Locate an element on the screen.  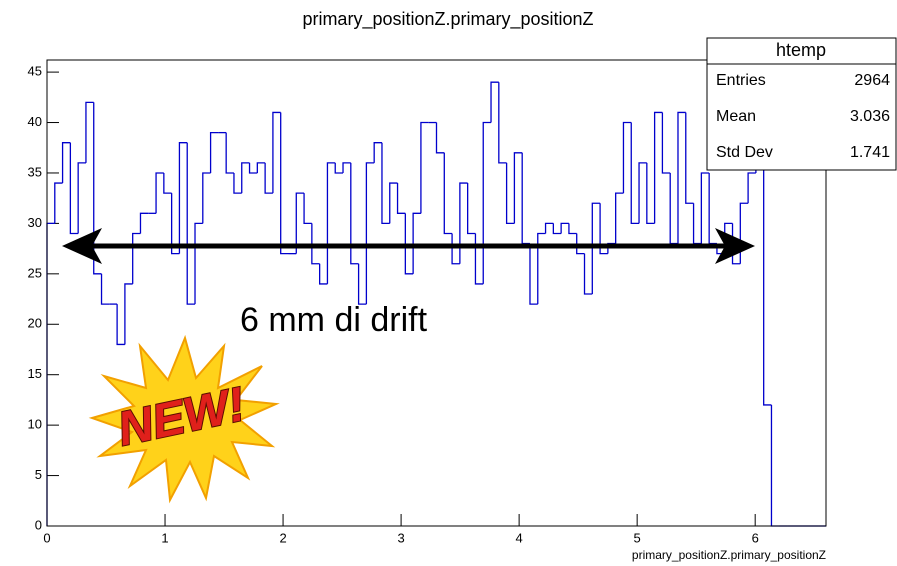
y-tick-label: 0 is located at coordinates (38, 524).